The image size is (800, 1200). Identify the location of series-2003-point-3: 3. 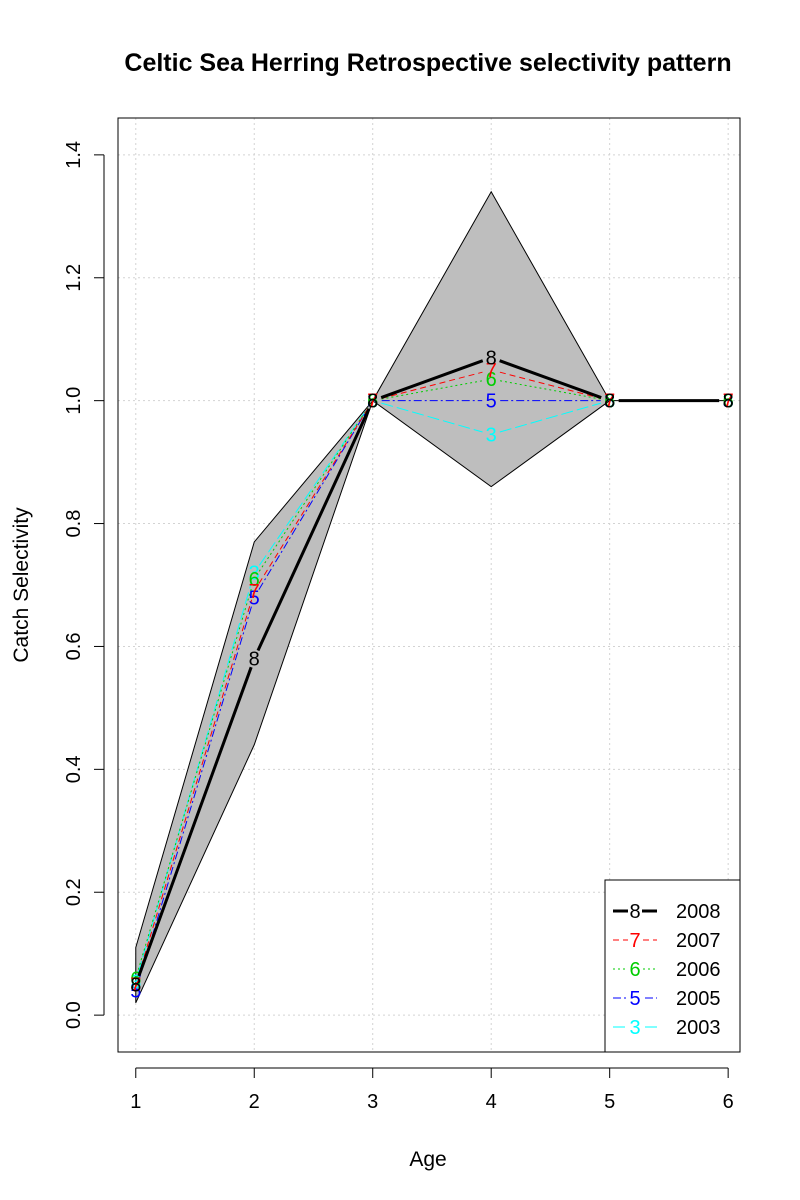
(491, 435).